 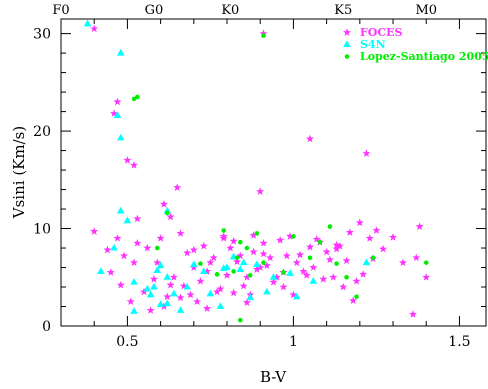 What do you see at coordinates (127, 342) in the screenshot?
I see `x-tick-label: 0.5` at bounding box center [127, 342].